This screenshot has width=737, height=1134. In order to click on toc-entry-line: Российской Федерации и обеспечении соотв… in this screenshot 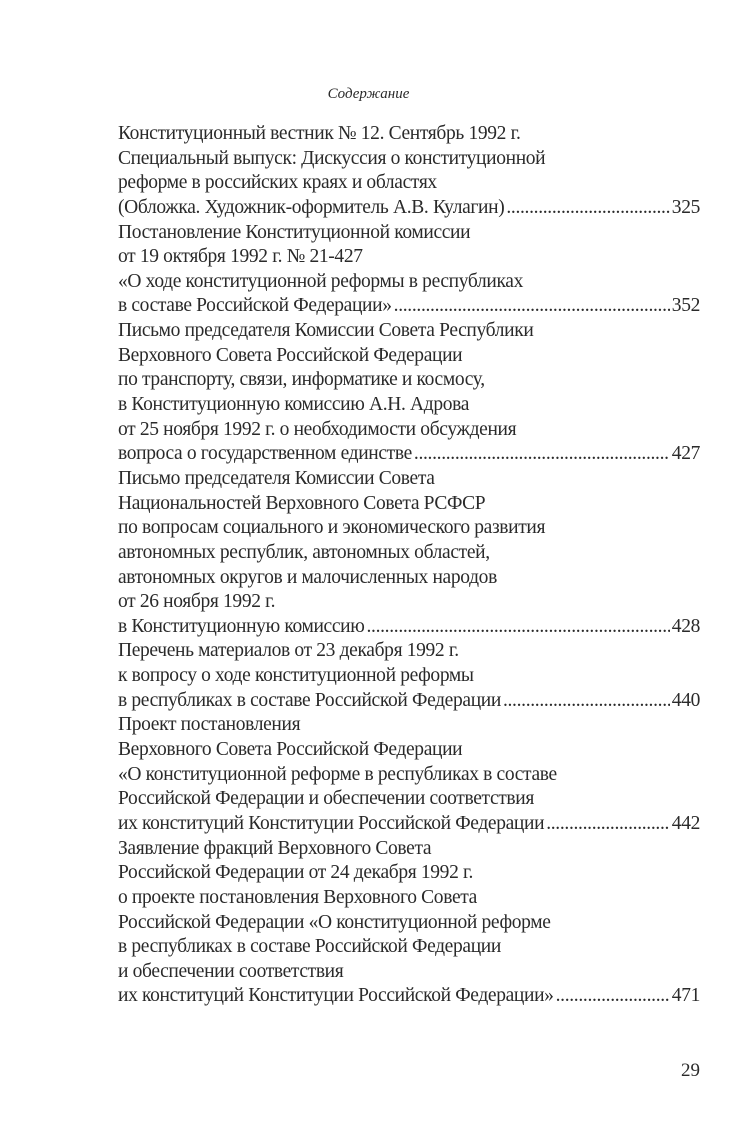, I will do `click(326, 799)`.